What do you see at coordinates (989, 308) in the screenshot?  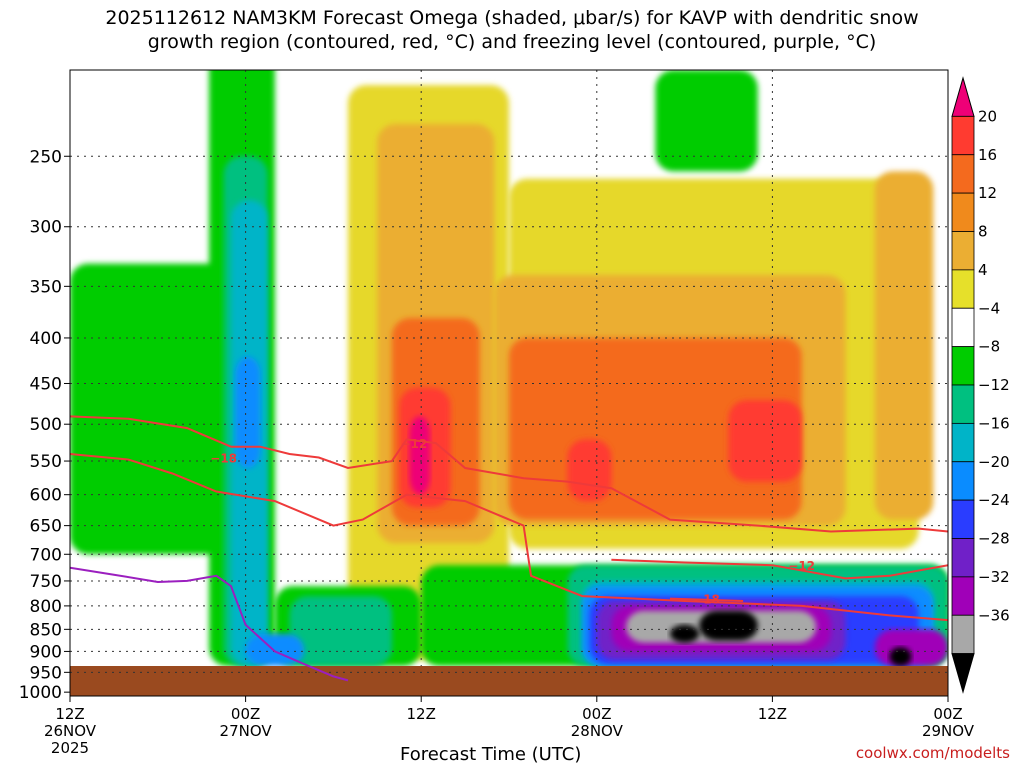 I see `colorbar-label-5: −4` at bounding box center [989, 308].